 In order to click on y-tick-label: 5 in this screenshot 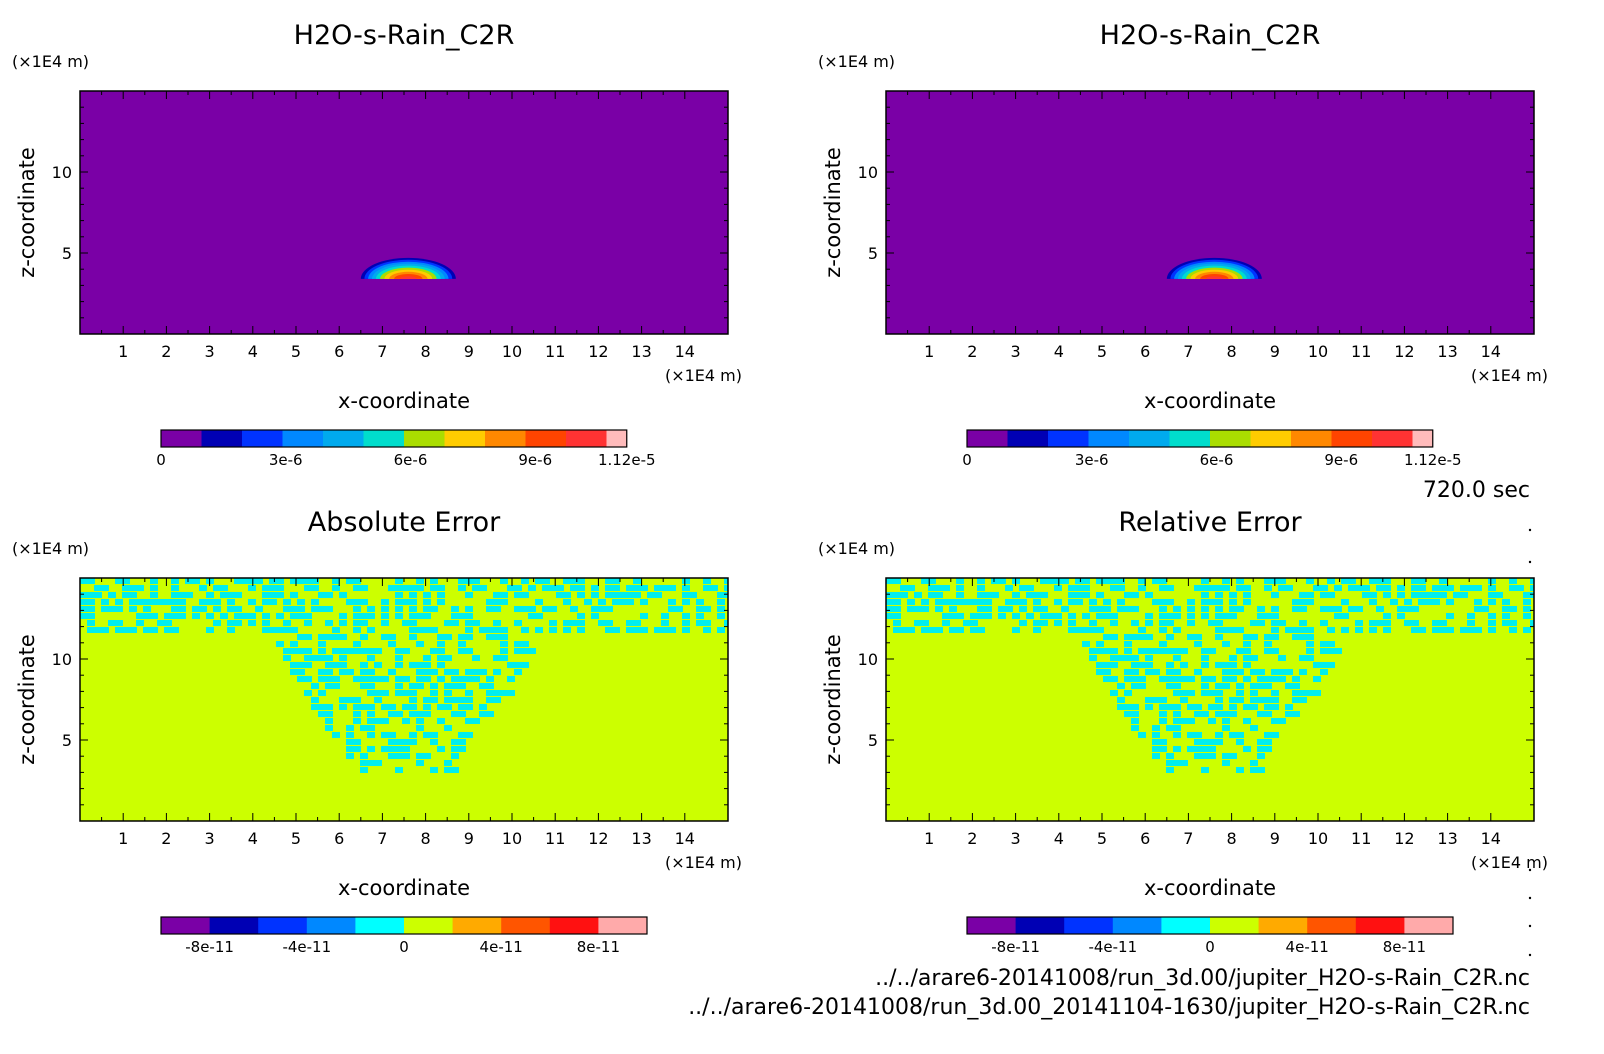, I will do `click(873, 740)`.